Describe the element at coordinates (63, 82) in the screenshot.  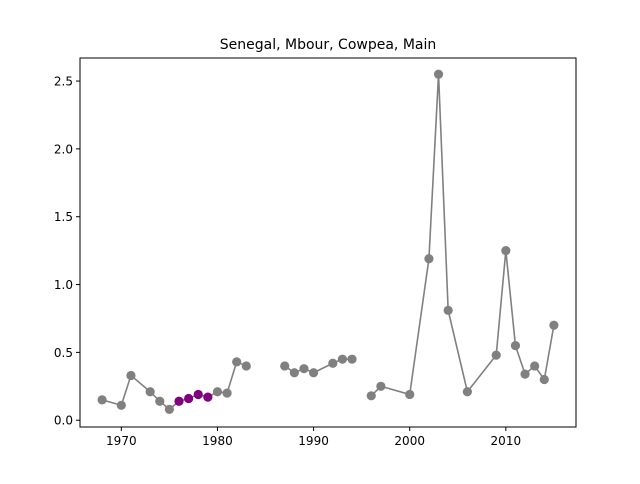
I see `y-tick-label: 2.5` at that location.